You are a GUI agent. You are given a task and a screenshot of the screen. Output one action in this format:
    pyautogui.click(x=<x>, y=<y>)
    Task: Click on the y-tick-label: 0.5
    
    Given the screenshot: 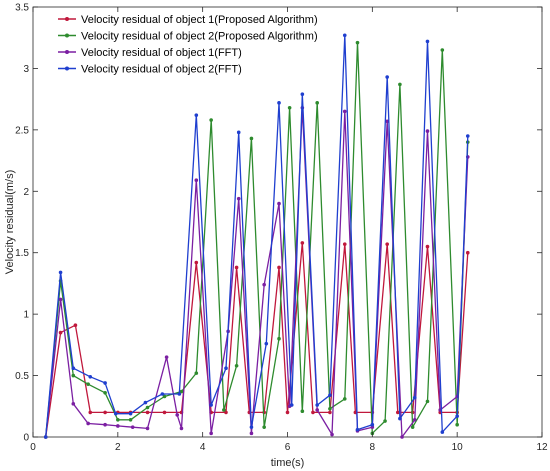 What is the action you would take?
    pyautogui.click(x=22, y=376)
    